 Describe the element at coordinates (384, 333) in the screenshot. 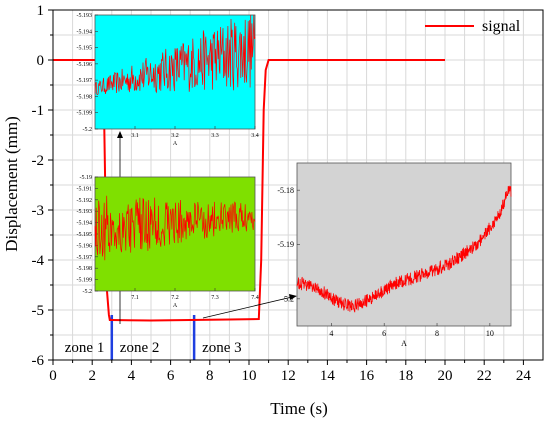

I see `inset-right-x-tick-label: 6` at that location.